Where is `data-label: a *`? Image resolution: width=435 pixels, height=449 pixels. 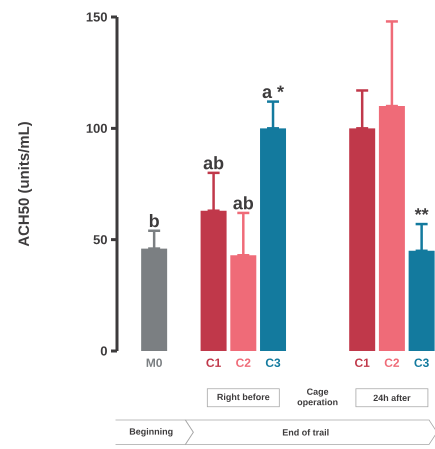 data-label: a * is located at coordinates (273, 92).